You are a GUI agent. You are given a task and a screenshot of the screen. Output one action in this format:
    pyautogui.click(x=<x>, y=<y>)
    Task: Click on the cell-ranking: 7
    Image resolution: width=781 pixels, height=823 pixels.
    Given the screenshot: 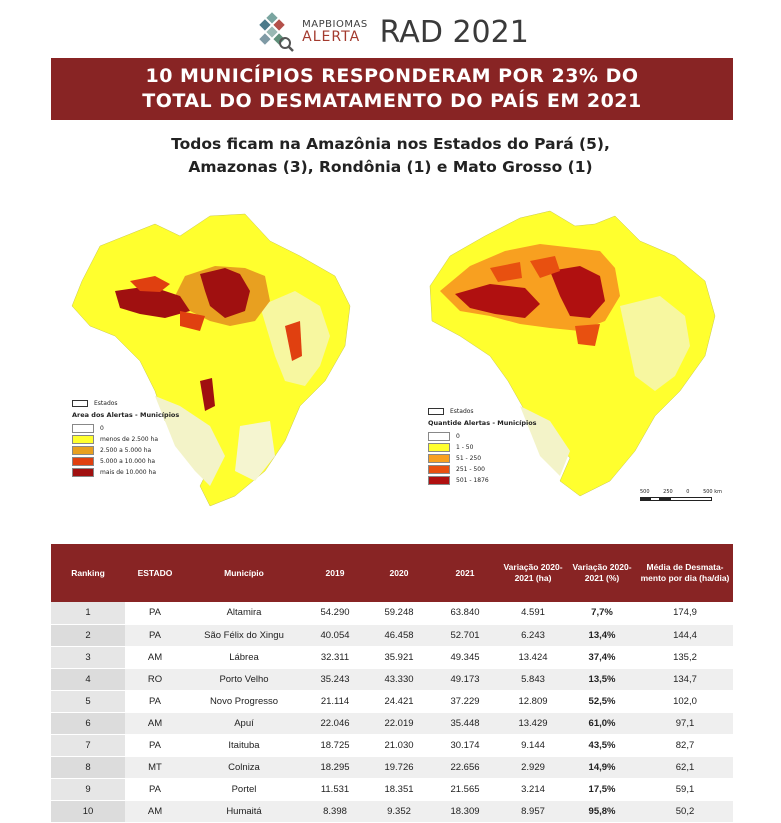 What is the action you would take?
    pyautogui.click(x=88, y=745)
    